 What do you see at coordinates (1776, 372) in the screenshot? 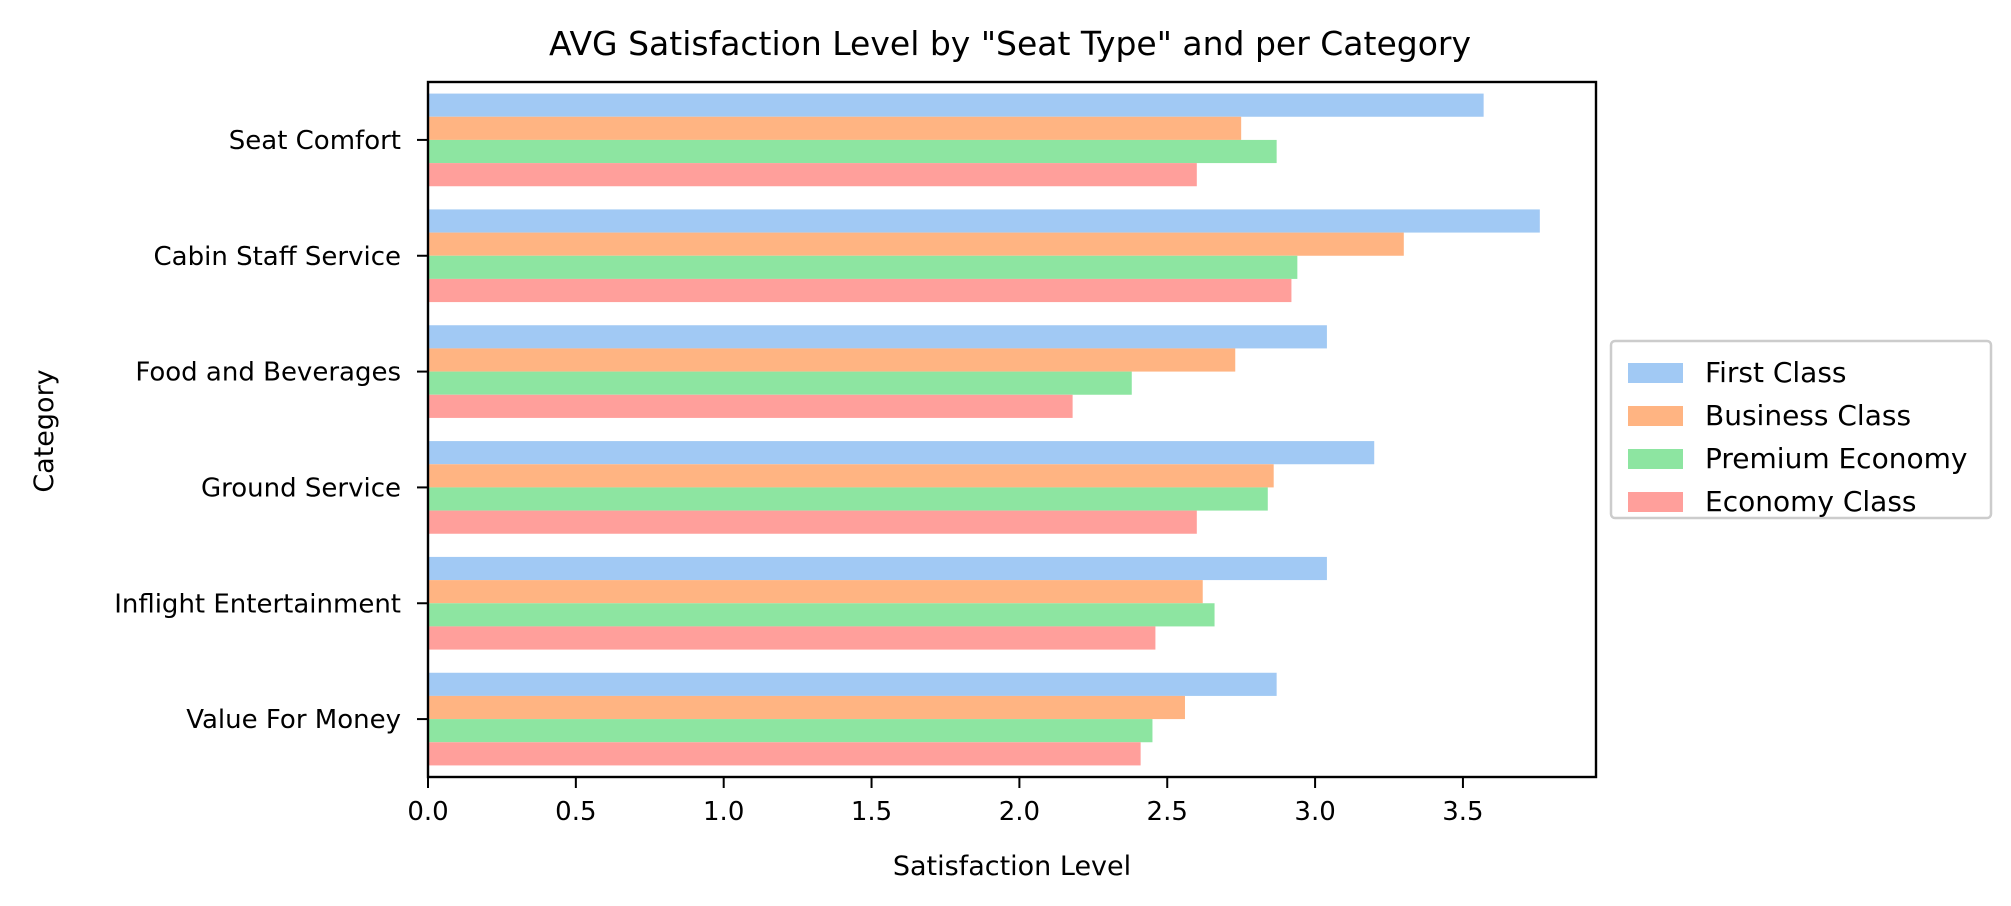
I see `legend-label: First Class` at bounding box center [1776, 372].